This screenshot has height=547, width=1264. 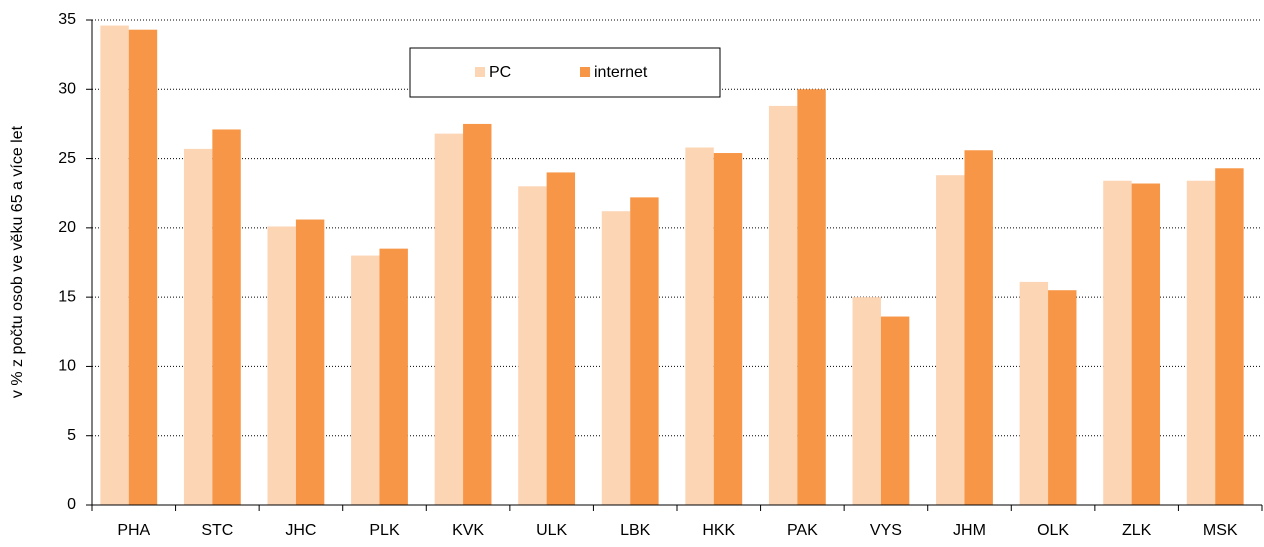 I want to click on y-axis-label: v % z počtu osob ve věku 65 a více let, so click(x=17, y=261).